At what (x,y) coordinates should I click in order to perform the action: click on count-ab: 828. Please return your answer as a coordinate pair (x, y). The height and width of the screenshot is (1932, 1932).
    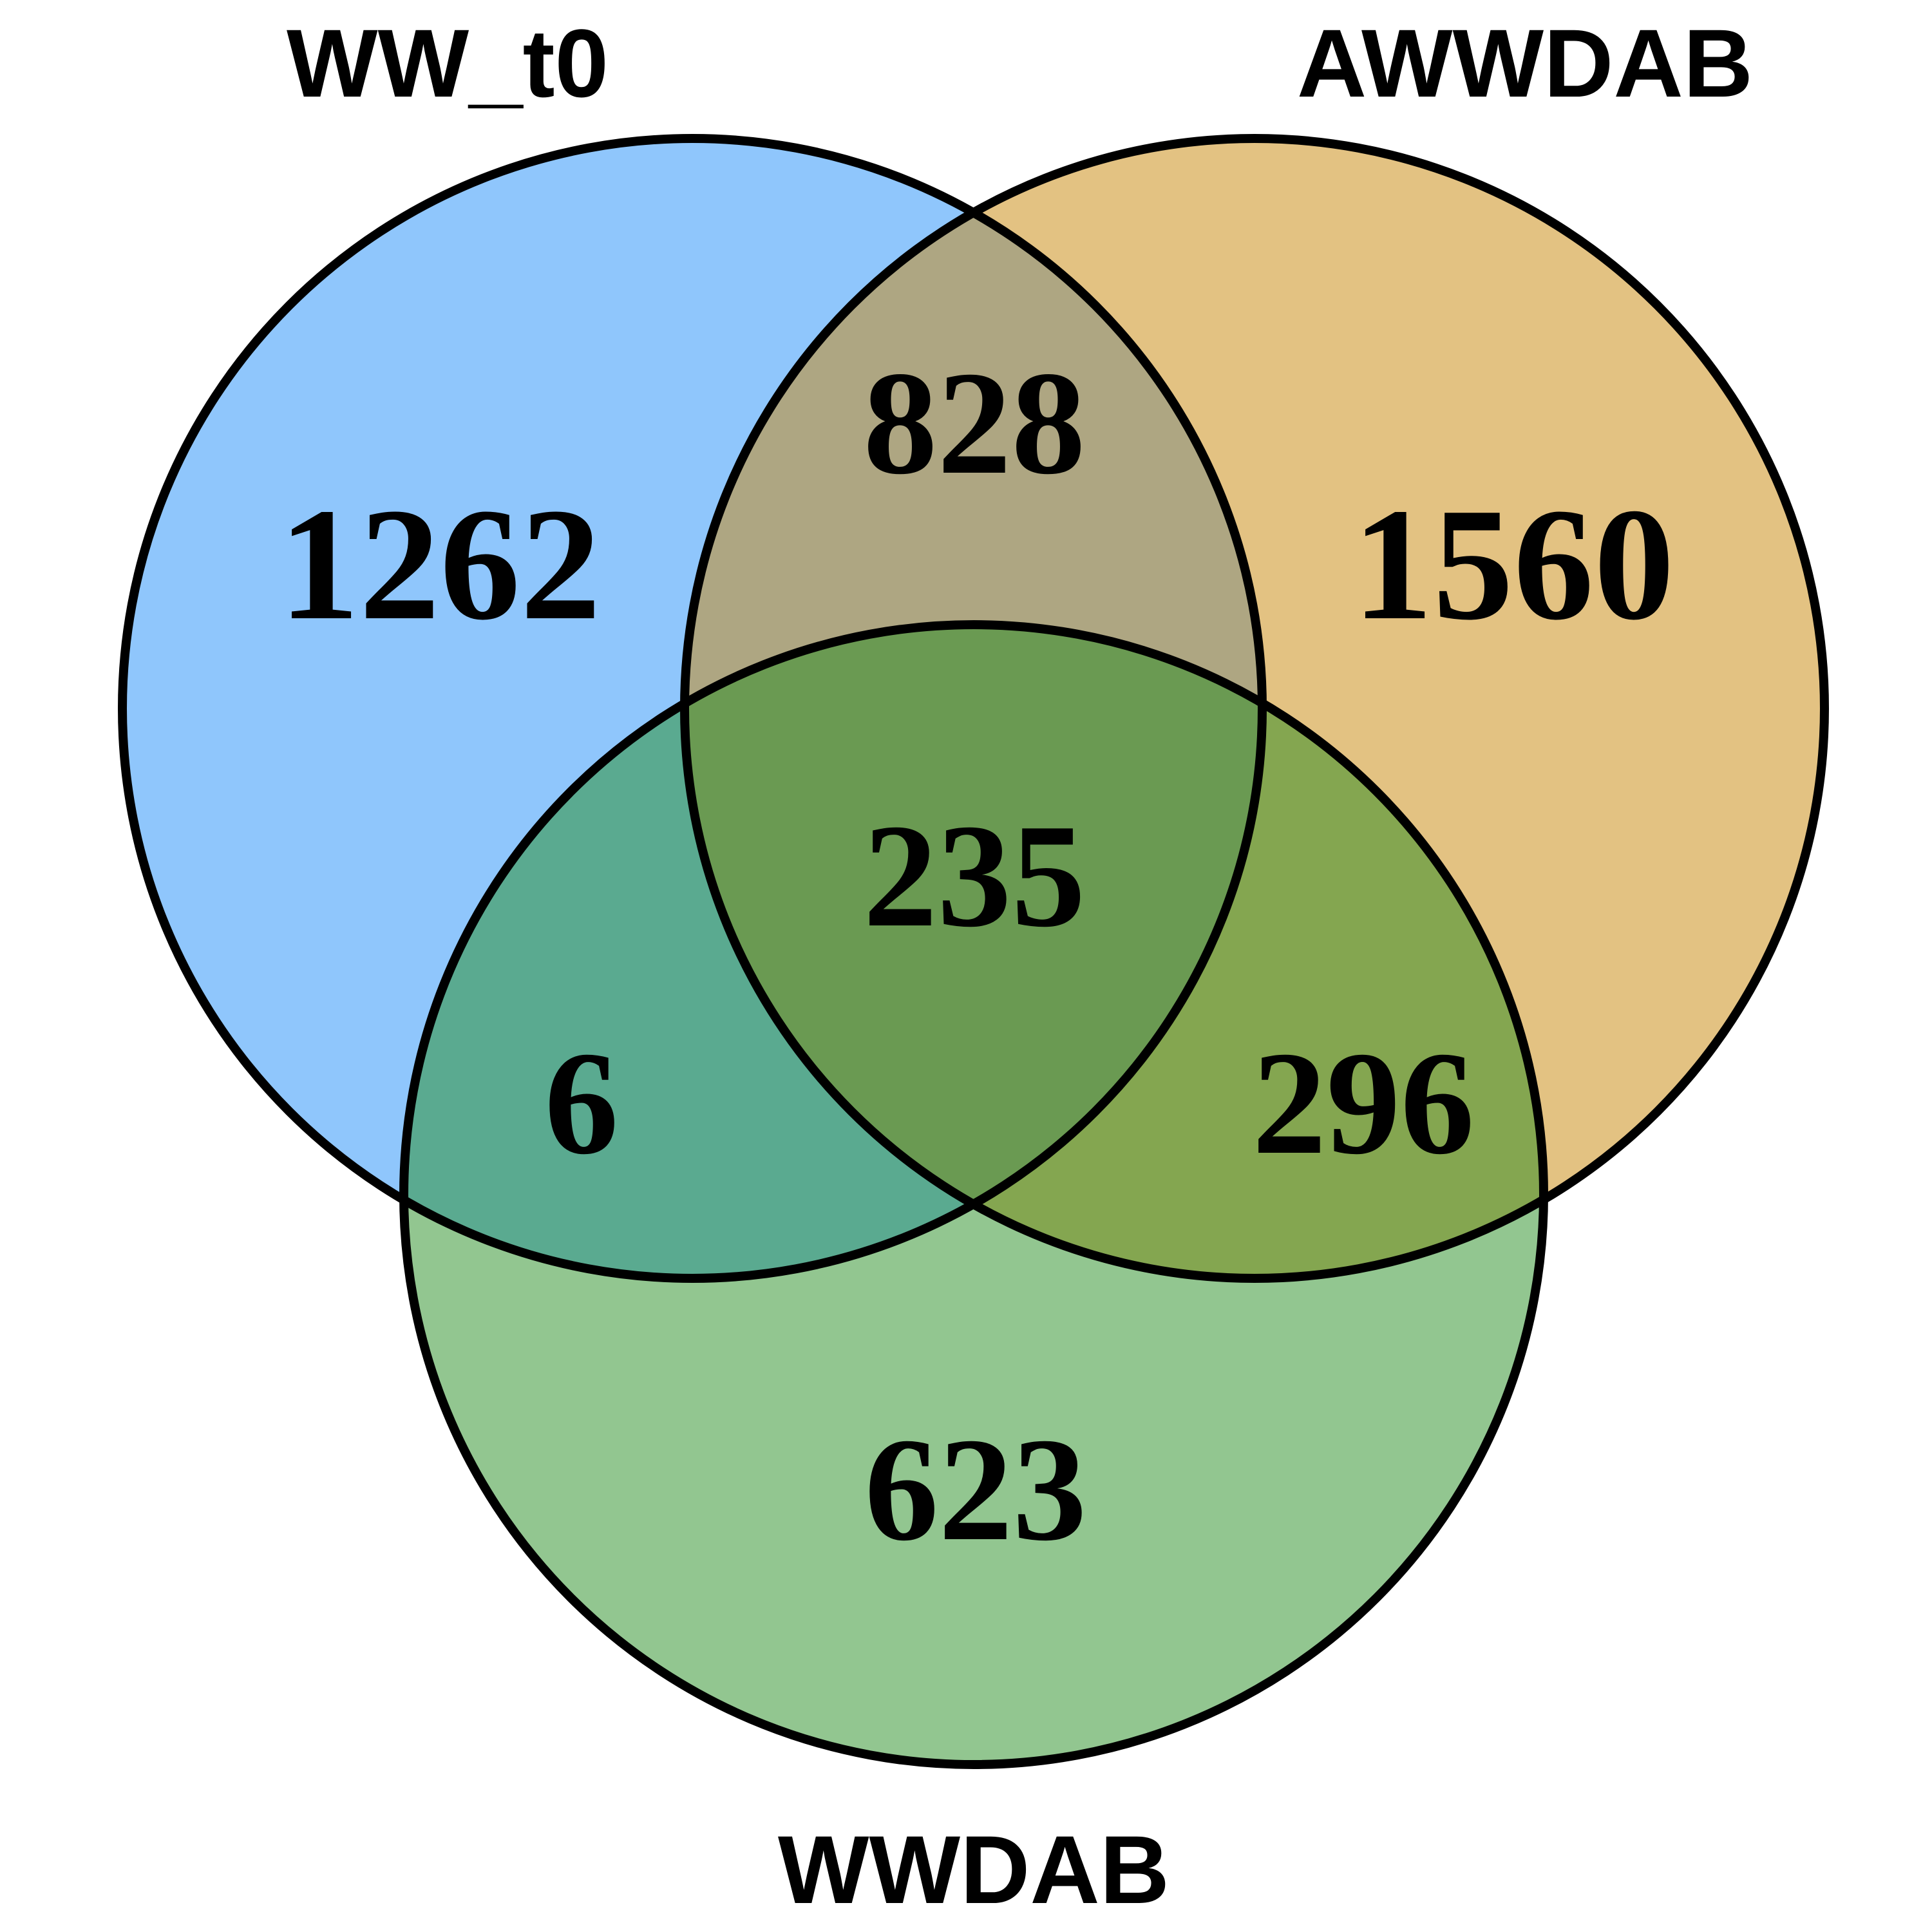
    Looking at the image, I should click on (975, 423).